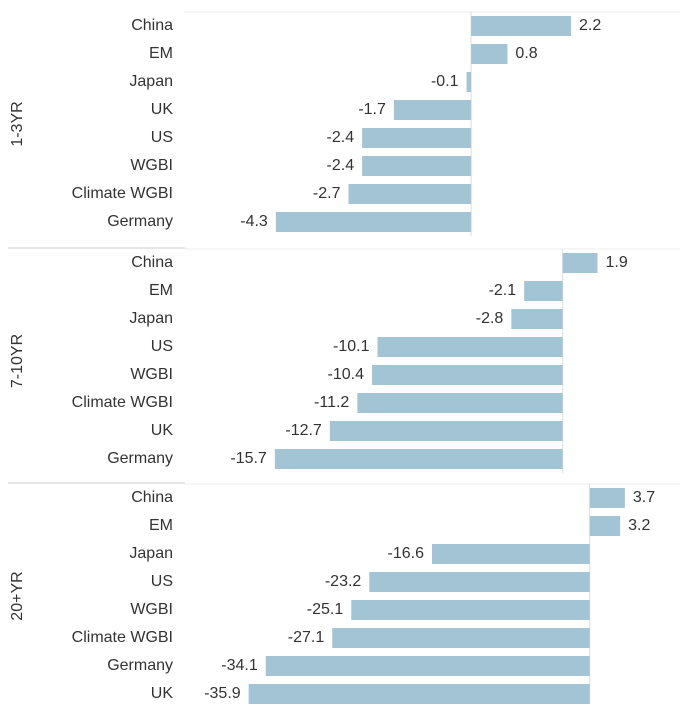 The width and height of the screenshot is (685, 704). Describe the element at coordinates (306, 637) in the screenshot. I see `value-label: -27.1` at that location.